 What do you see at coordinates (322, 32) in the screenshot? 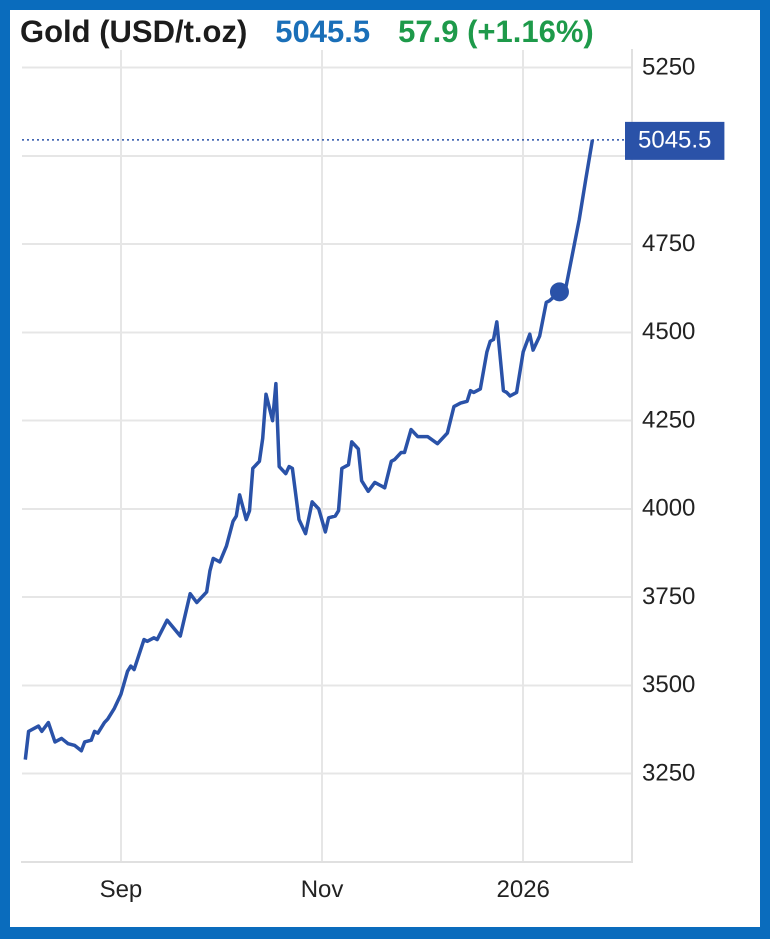
I see `text: 5045.5` at bounding box center [322, 32].